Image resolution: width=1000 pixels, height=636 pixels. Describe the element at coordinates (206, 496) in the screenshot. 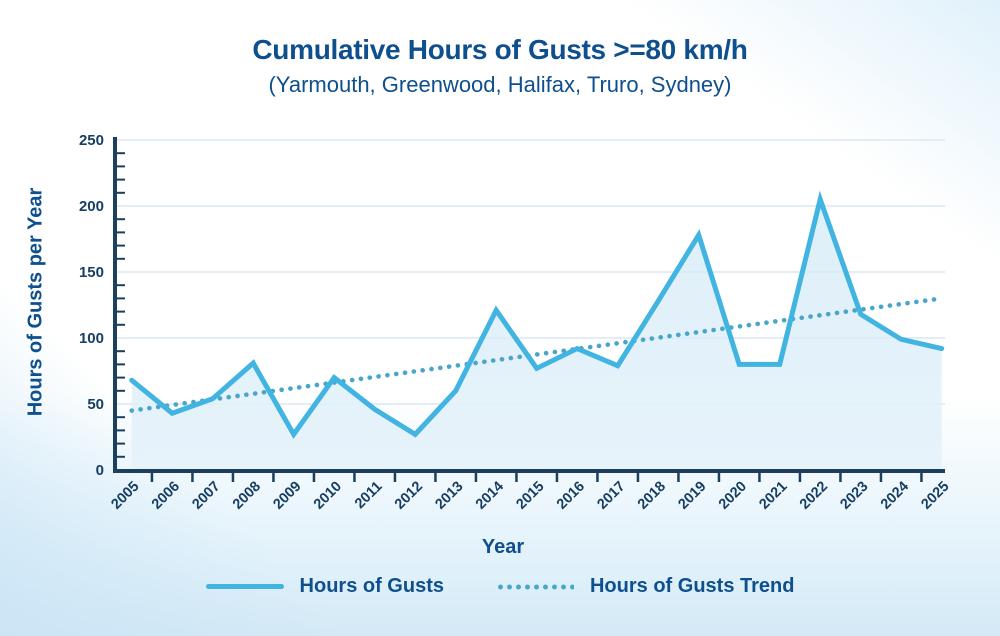

I see `x-tick-label: 2007` at that location.